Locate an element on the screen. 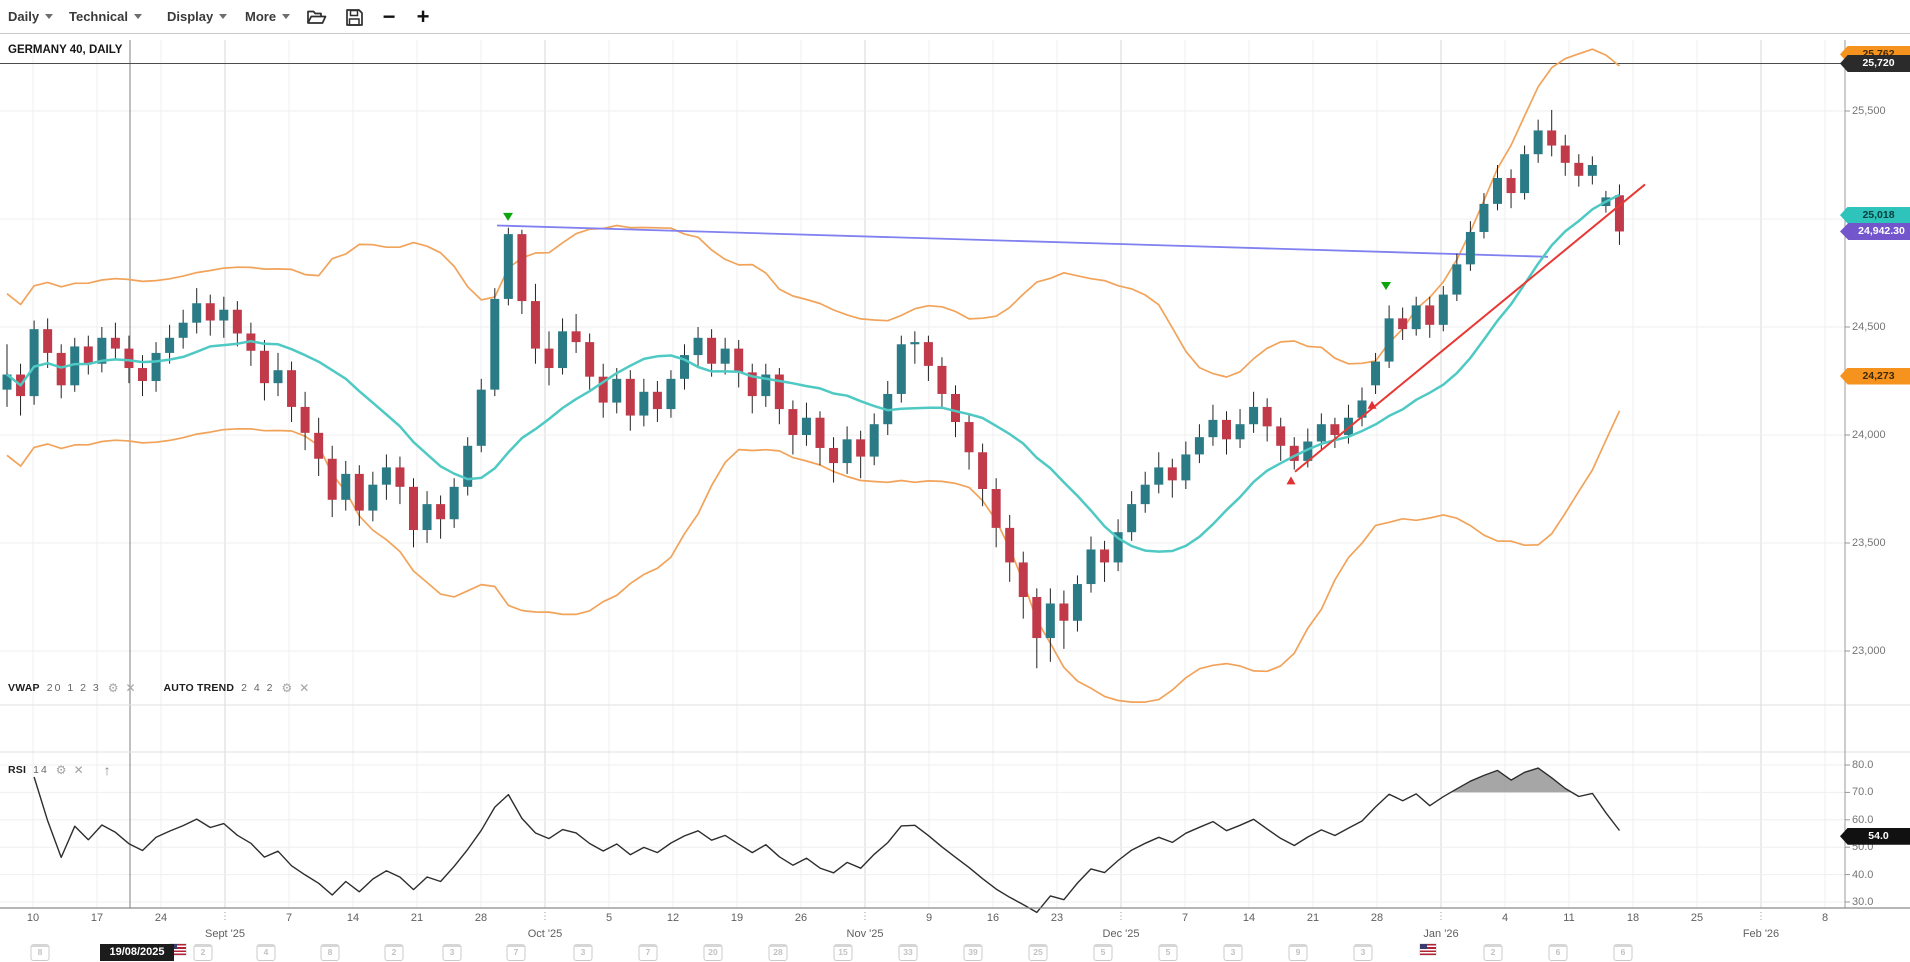  time-tick-label: 17 is located at coordinates (97, 918).